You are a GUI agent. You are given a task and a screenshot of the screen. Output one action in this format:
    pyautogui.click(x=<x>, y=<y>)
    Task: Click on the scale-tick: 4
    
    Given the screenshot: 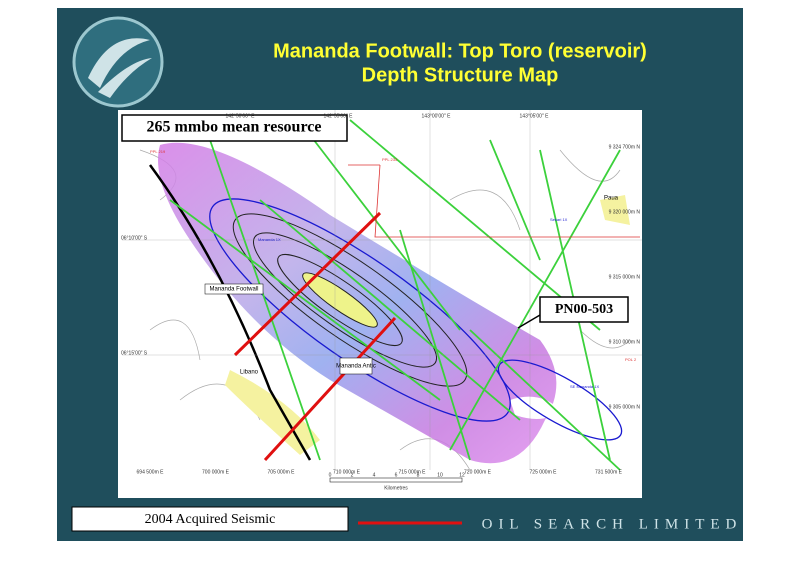 What is the action you would take?
    pyautogui.click(x=374, y=475)
    